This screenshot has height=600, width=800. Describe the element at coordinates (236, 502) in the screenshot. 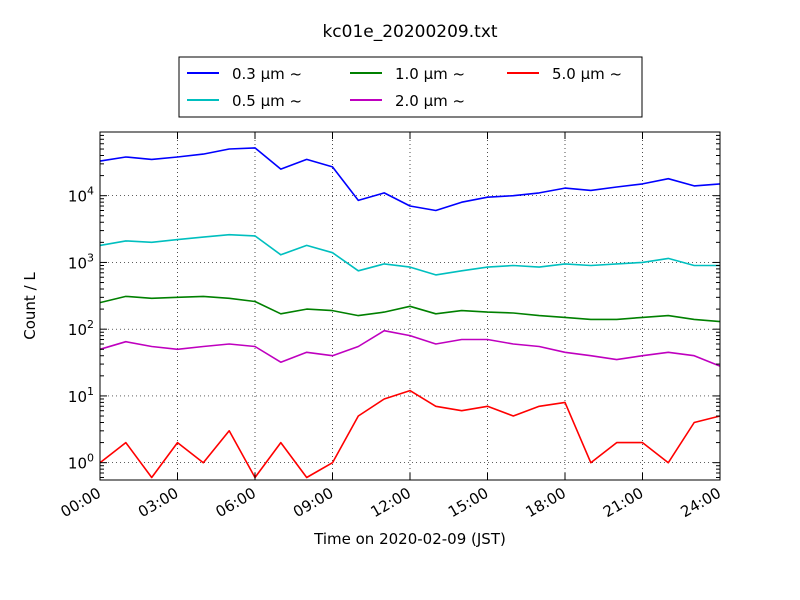

I see `x-tick-label: 06:00` at that location.